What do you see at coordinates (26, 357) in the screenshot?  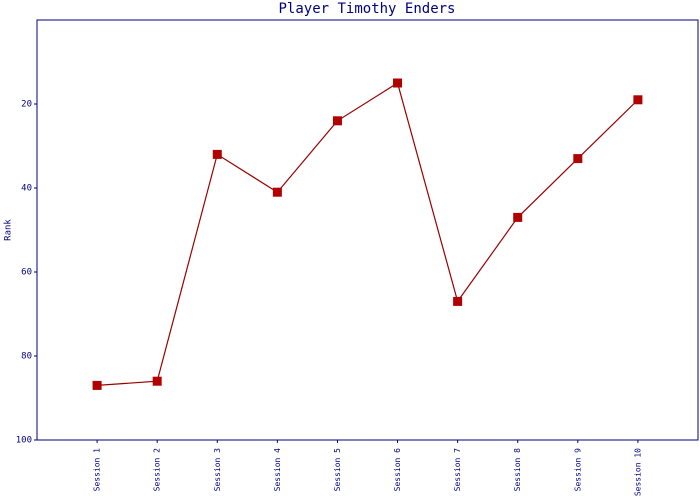 I see `y-tick-label: 80` at bounding box center [26, 357].